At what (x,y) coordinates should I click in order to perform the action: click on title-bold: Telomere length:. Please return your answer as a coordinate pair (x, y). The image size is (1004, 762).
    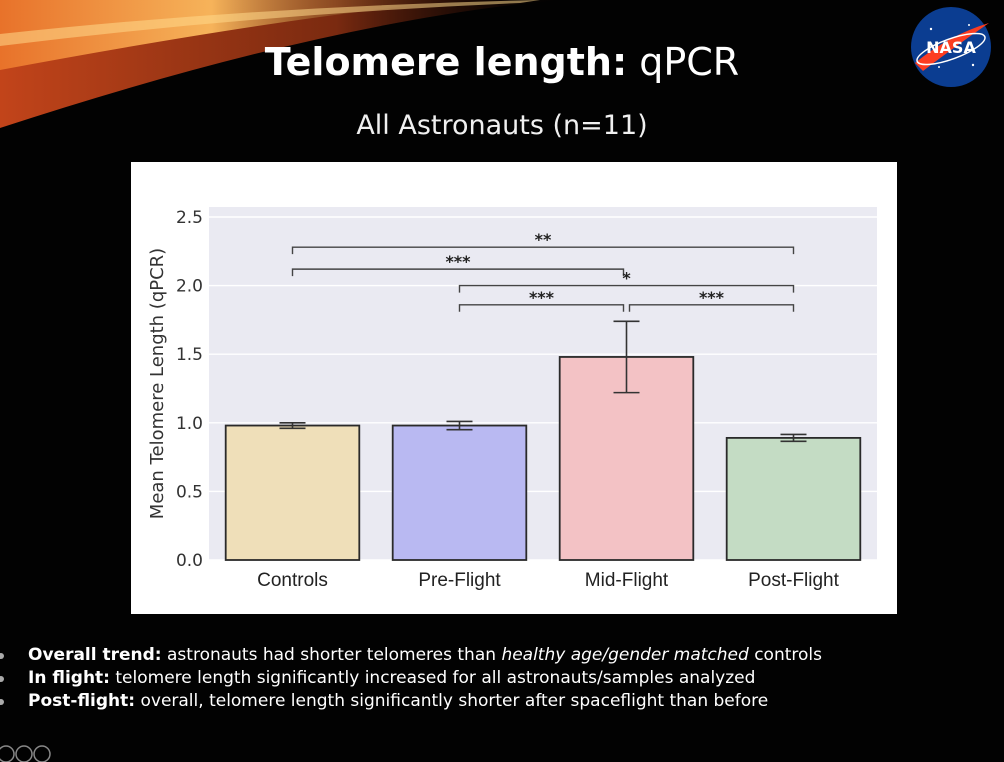
    Looking at the image, I should click on (446, 62).